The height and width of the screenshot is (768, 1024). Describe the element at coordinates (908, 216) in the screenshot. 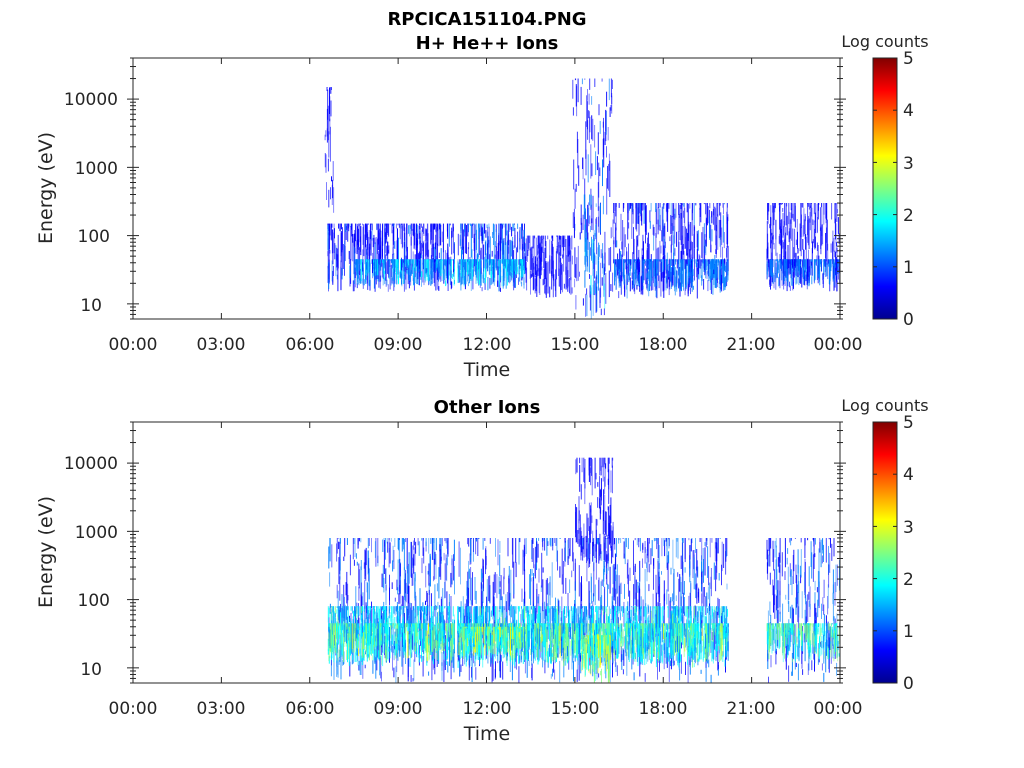

I see `panel1-colorbar-tick-label: 2` at that location.